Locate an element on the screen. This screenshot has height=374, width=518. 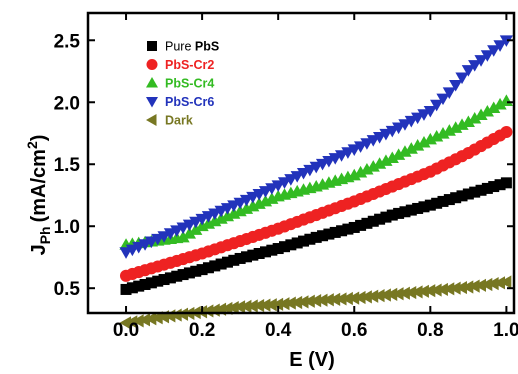
y-axis-title-close: ) is located at coordinates (39, 138).